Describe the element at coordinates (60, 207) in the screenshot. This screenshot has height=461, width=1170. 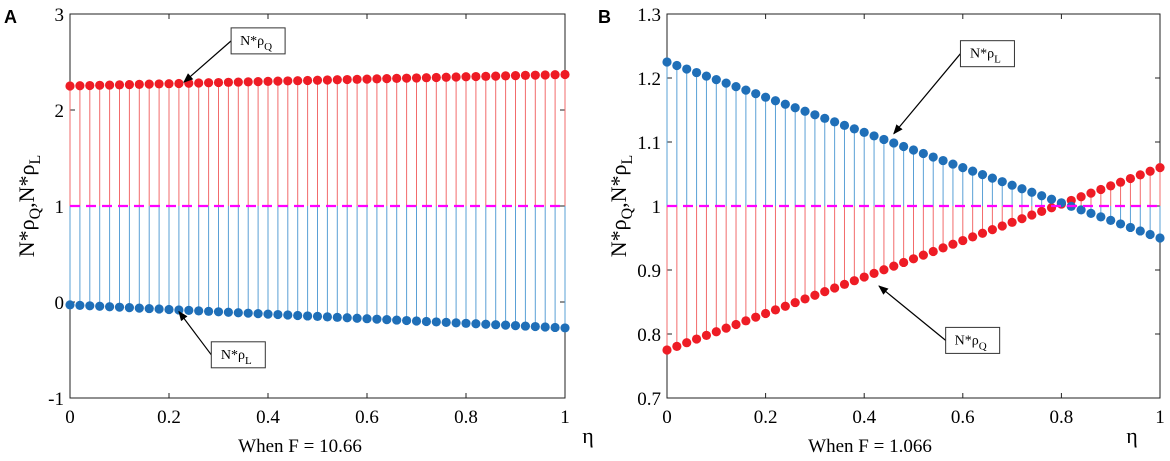
I see `y-tick-label: 1` at that location.